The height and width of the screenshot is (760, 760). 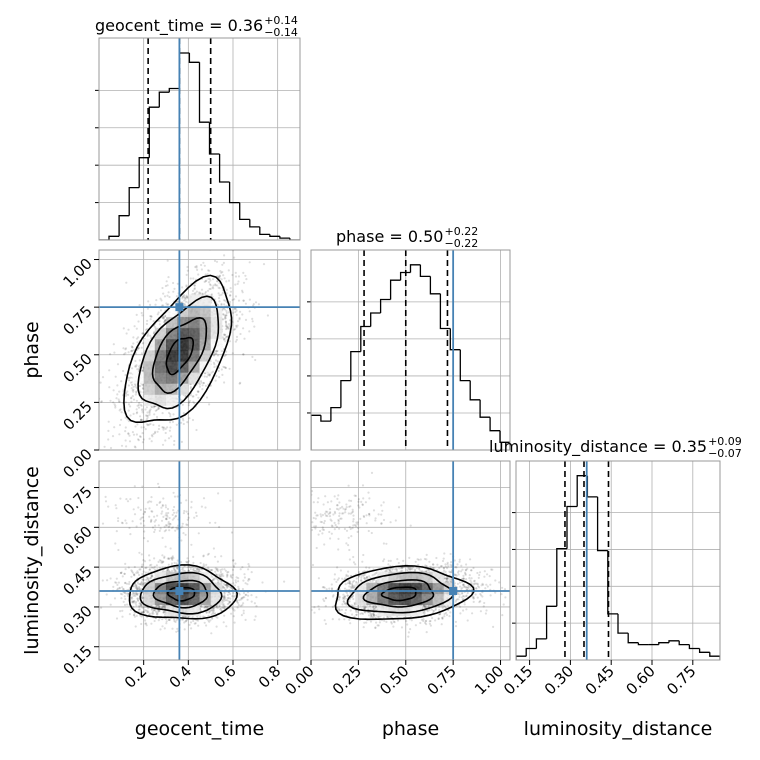 What do you see at coordinates (410, 350) in the screenshot?
I see `panel-border-h1` at bounding box center [410, 350].